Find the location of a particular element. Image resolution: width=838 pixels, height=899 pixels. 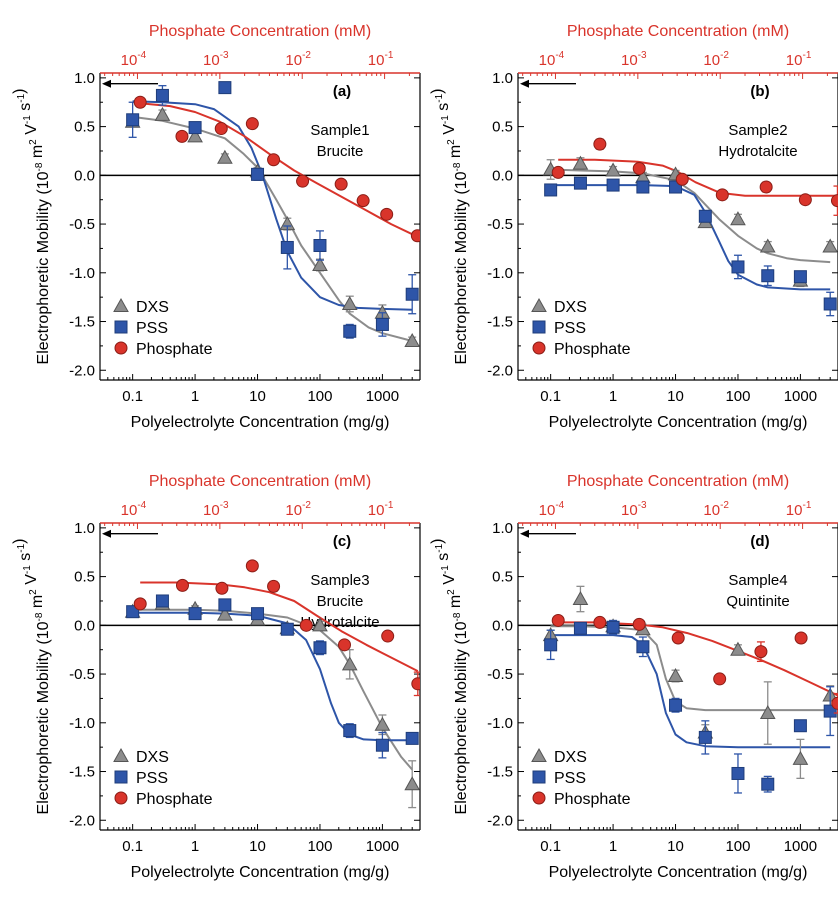

fit-line-dxs is located at coordinates (690, 216).